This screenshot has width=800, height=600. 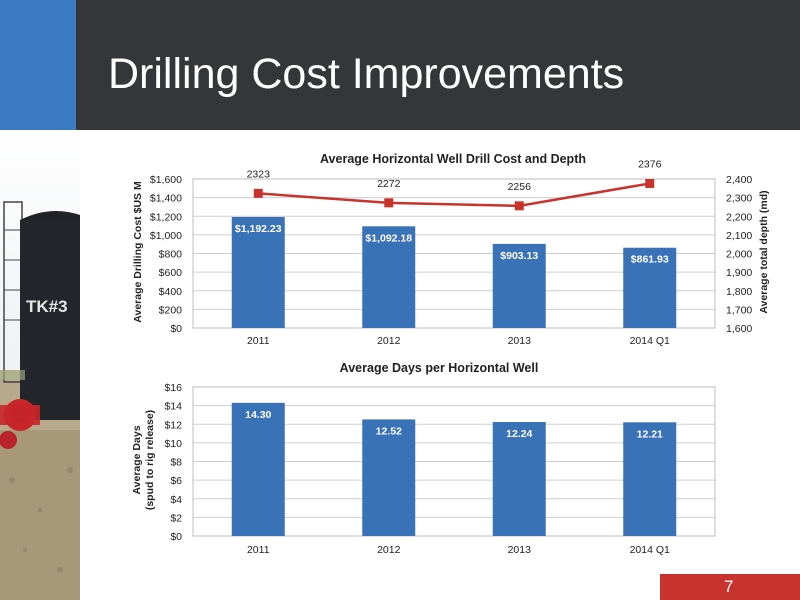 I want to click on chart2-title: Average Days per Horizontal Well, so click(x=439, y=368).